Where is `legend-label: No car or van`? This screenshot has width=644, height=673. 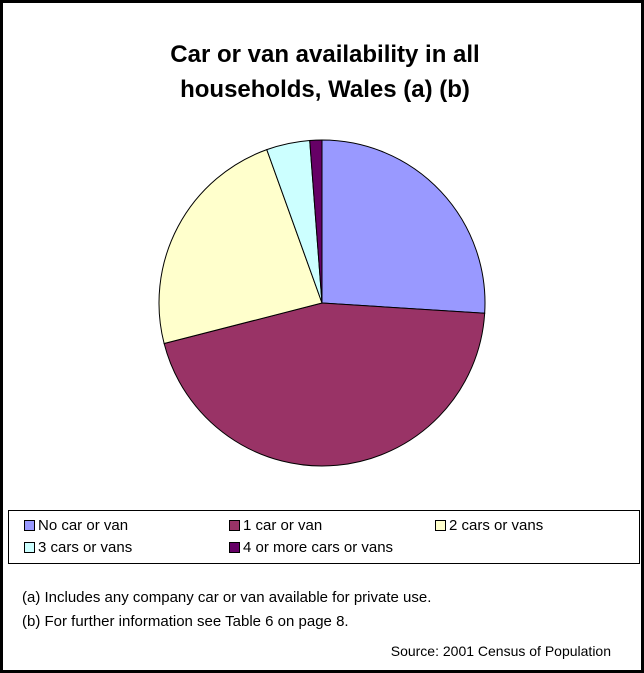
legend-label: No car or van is located at coordinates (83, 525).